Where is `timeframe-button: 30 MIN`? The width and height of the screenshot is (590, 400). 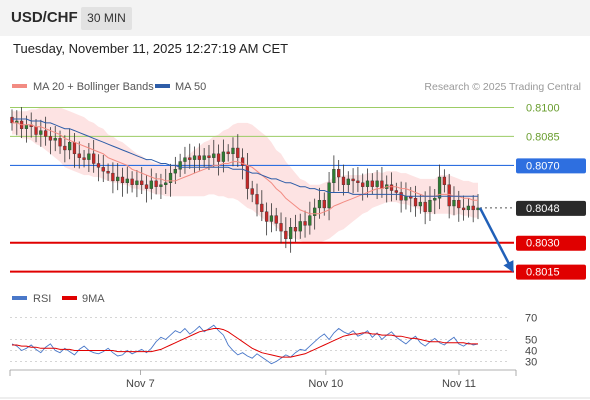
timeframe-button: 30 MIN is located at coordinates (106, 18).